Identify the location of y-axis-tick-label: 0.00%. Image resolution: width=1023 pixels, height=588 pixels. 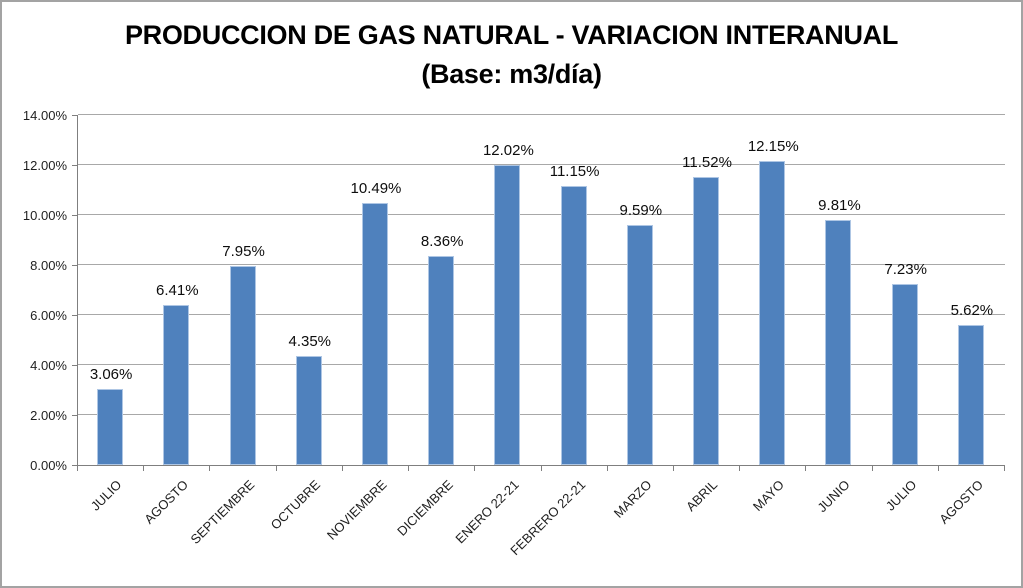
(48, 465).